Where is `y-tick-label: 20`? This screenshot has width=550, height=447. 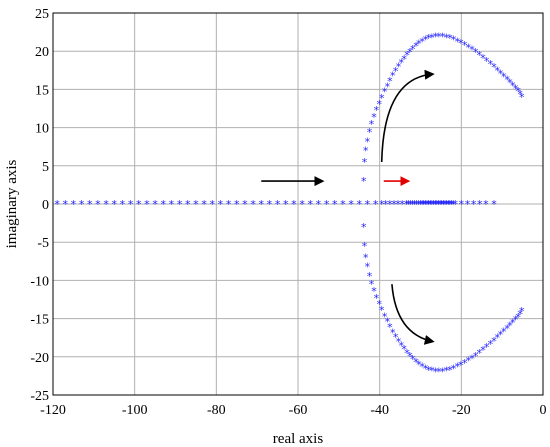 y-tick-label: 20 is located at coordinates (42, 52).